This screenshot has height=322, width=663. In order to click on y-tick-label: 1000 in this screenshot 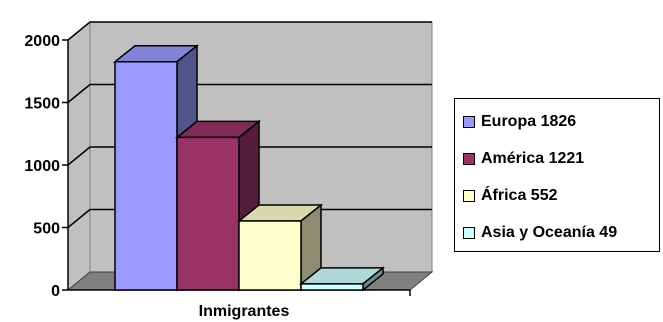, I will do `click(42, 166)`.